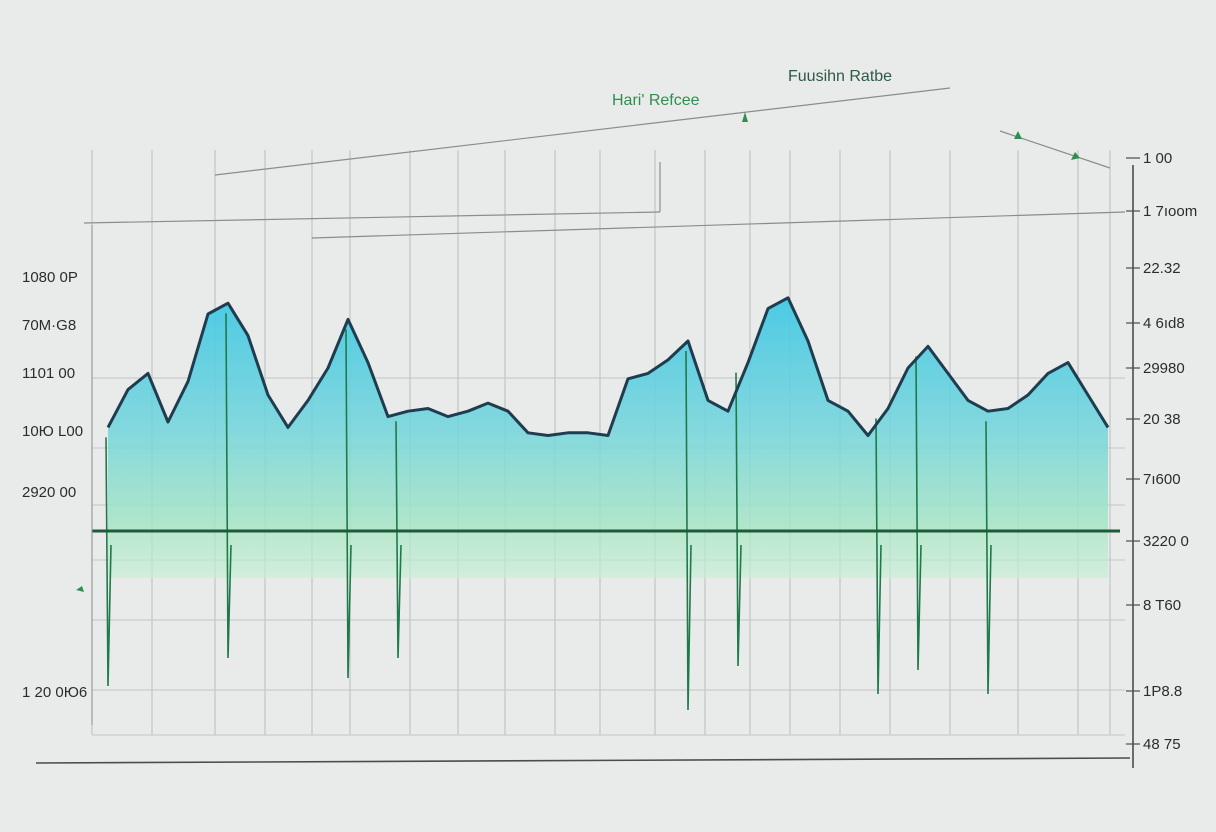 Image resolution: width=1216 pixels, height=832 pixels. Describe the element at coordinates (49, 492) in the screenshot. I see `y-tick-label-left: 2920 00` at that location.